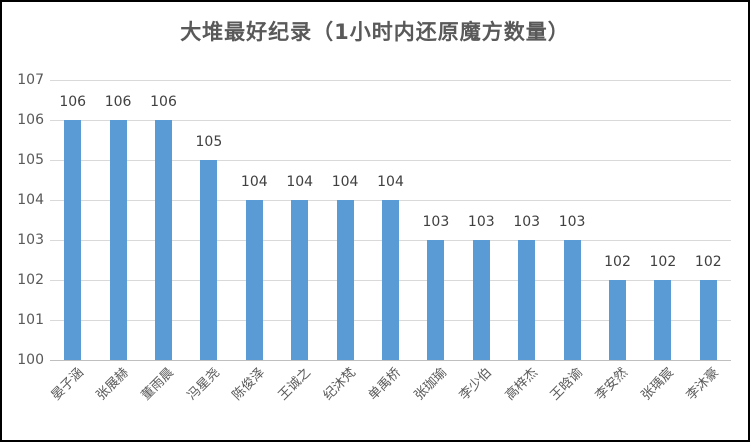  I want to click on x-axis-line, so click(390, 360).